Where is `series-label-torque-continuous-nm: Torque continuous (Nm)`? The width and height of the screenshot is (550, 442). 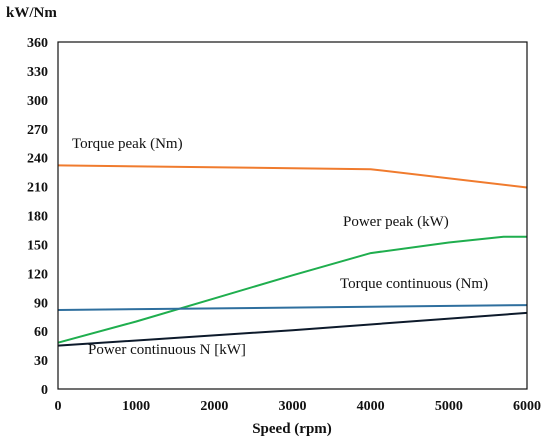 series-label-torque-continuous-nm: Torque continuous (Nm) is located at coordinates (414, 284).